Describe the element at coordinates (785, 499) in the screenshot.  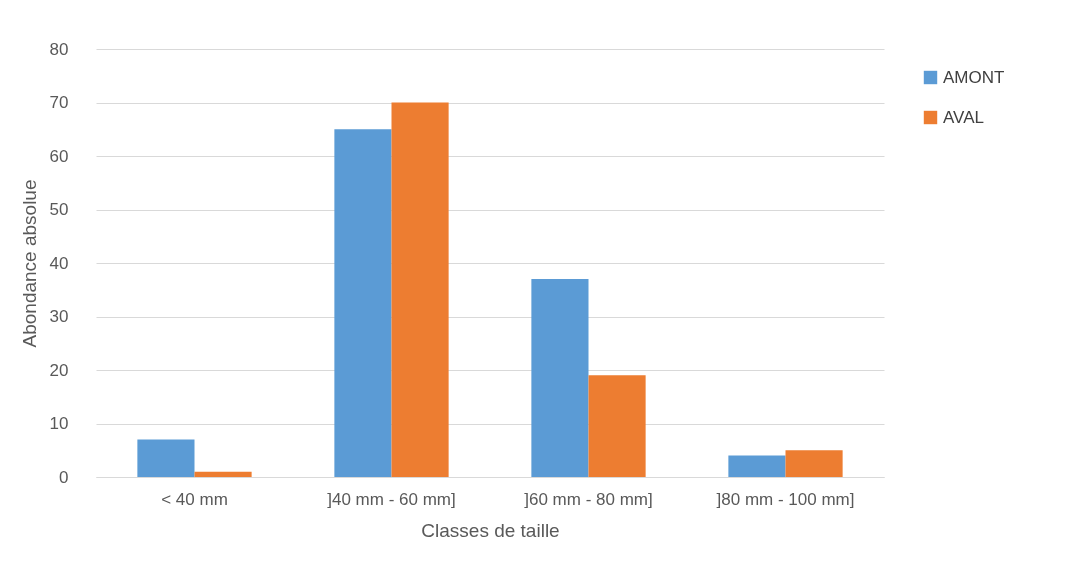
I see `x-tick-label: ]80 mm - 100 mm]` at that location.